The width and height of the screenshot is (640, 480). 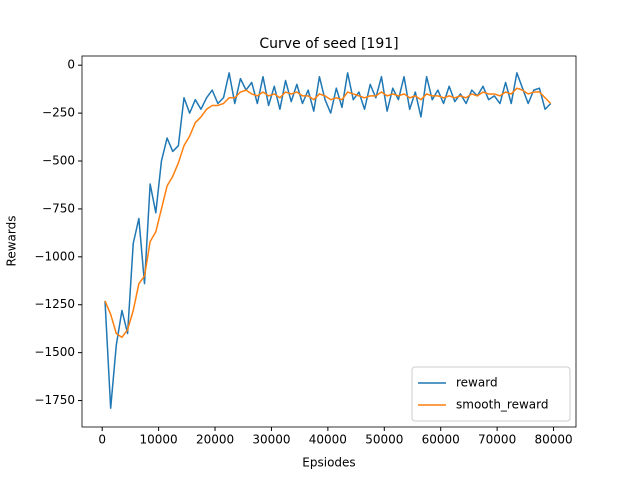 What do you see at coordinates (328, 440) in the screenshot?
I see `x-tick-label: 40000` at bounding box center [328, 440].